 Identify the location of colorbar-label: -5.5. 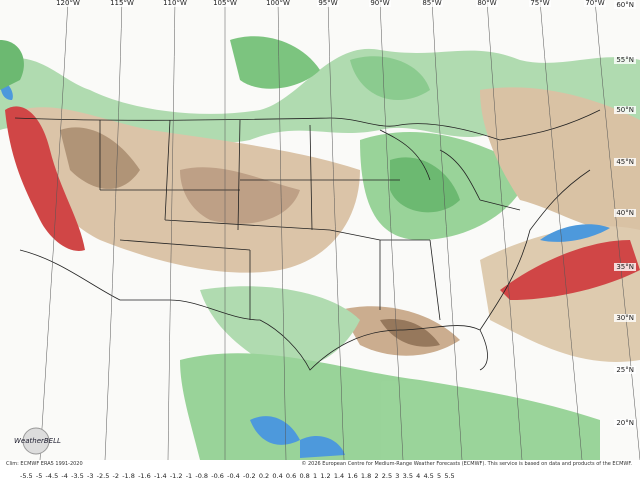
(26, 476).